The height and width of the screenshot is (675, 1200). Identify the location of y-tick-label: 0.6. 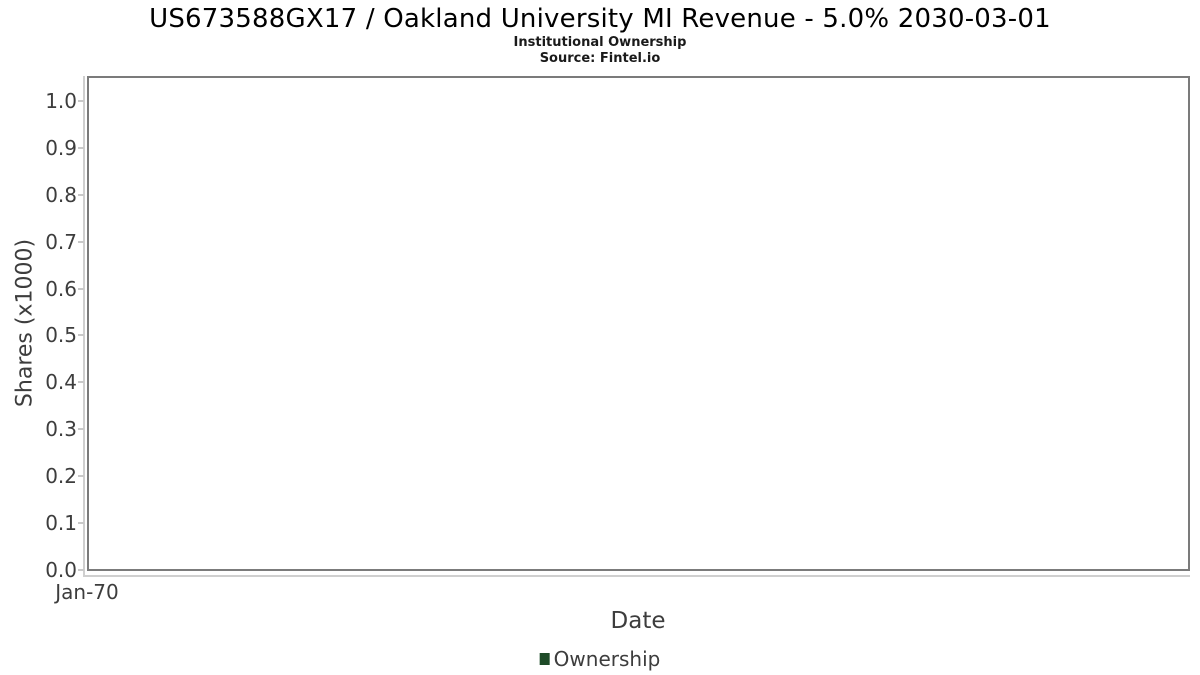
(61, 289).